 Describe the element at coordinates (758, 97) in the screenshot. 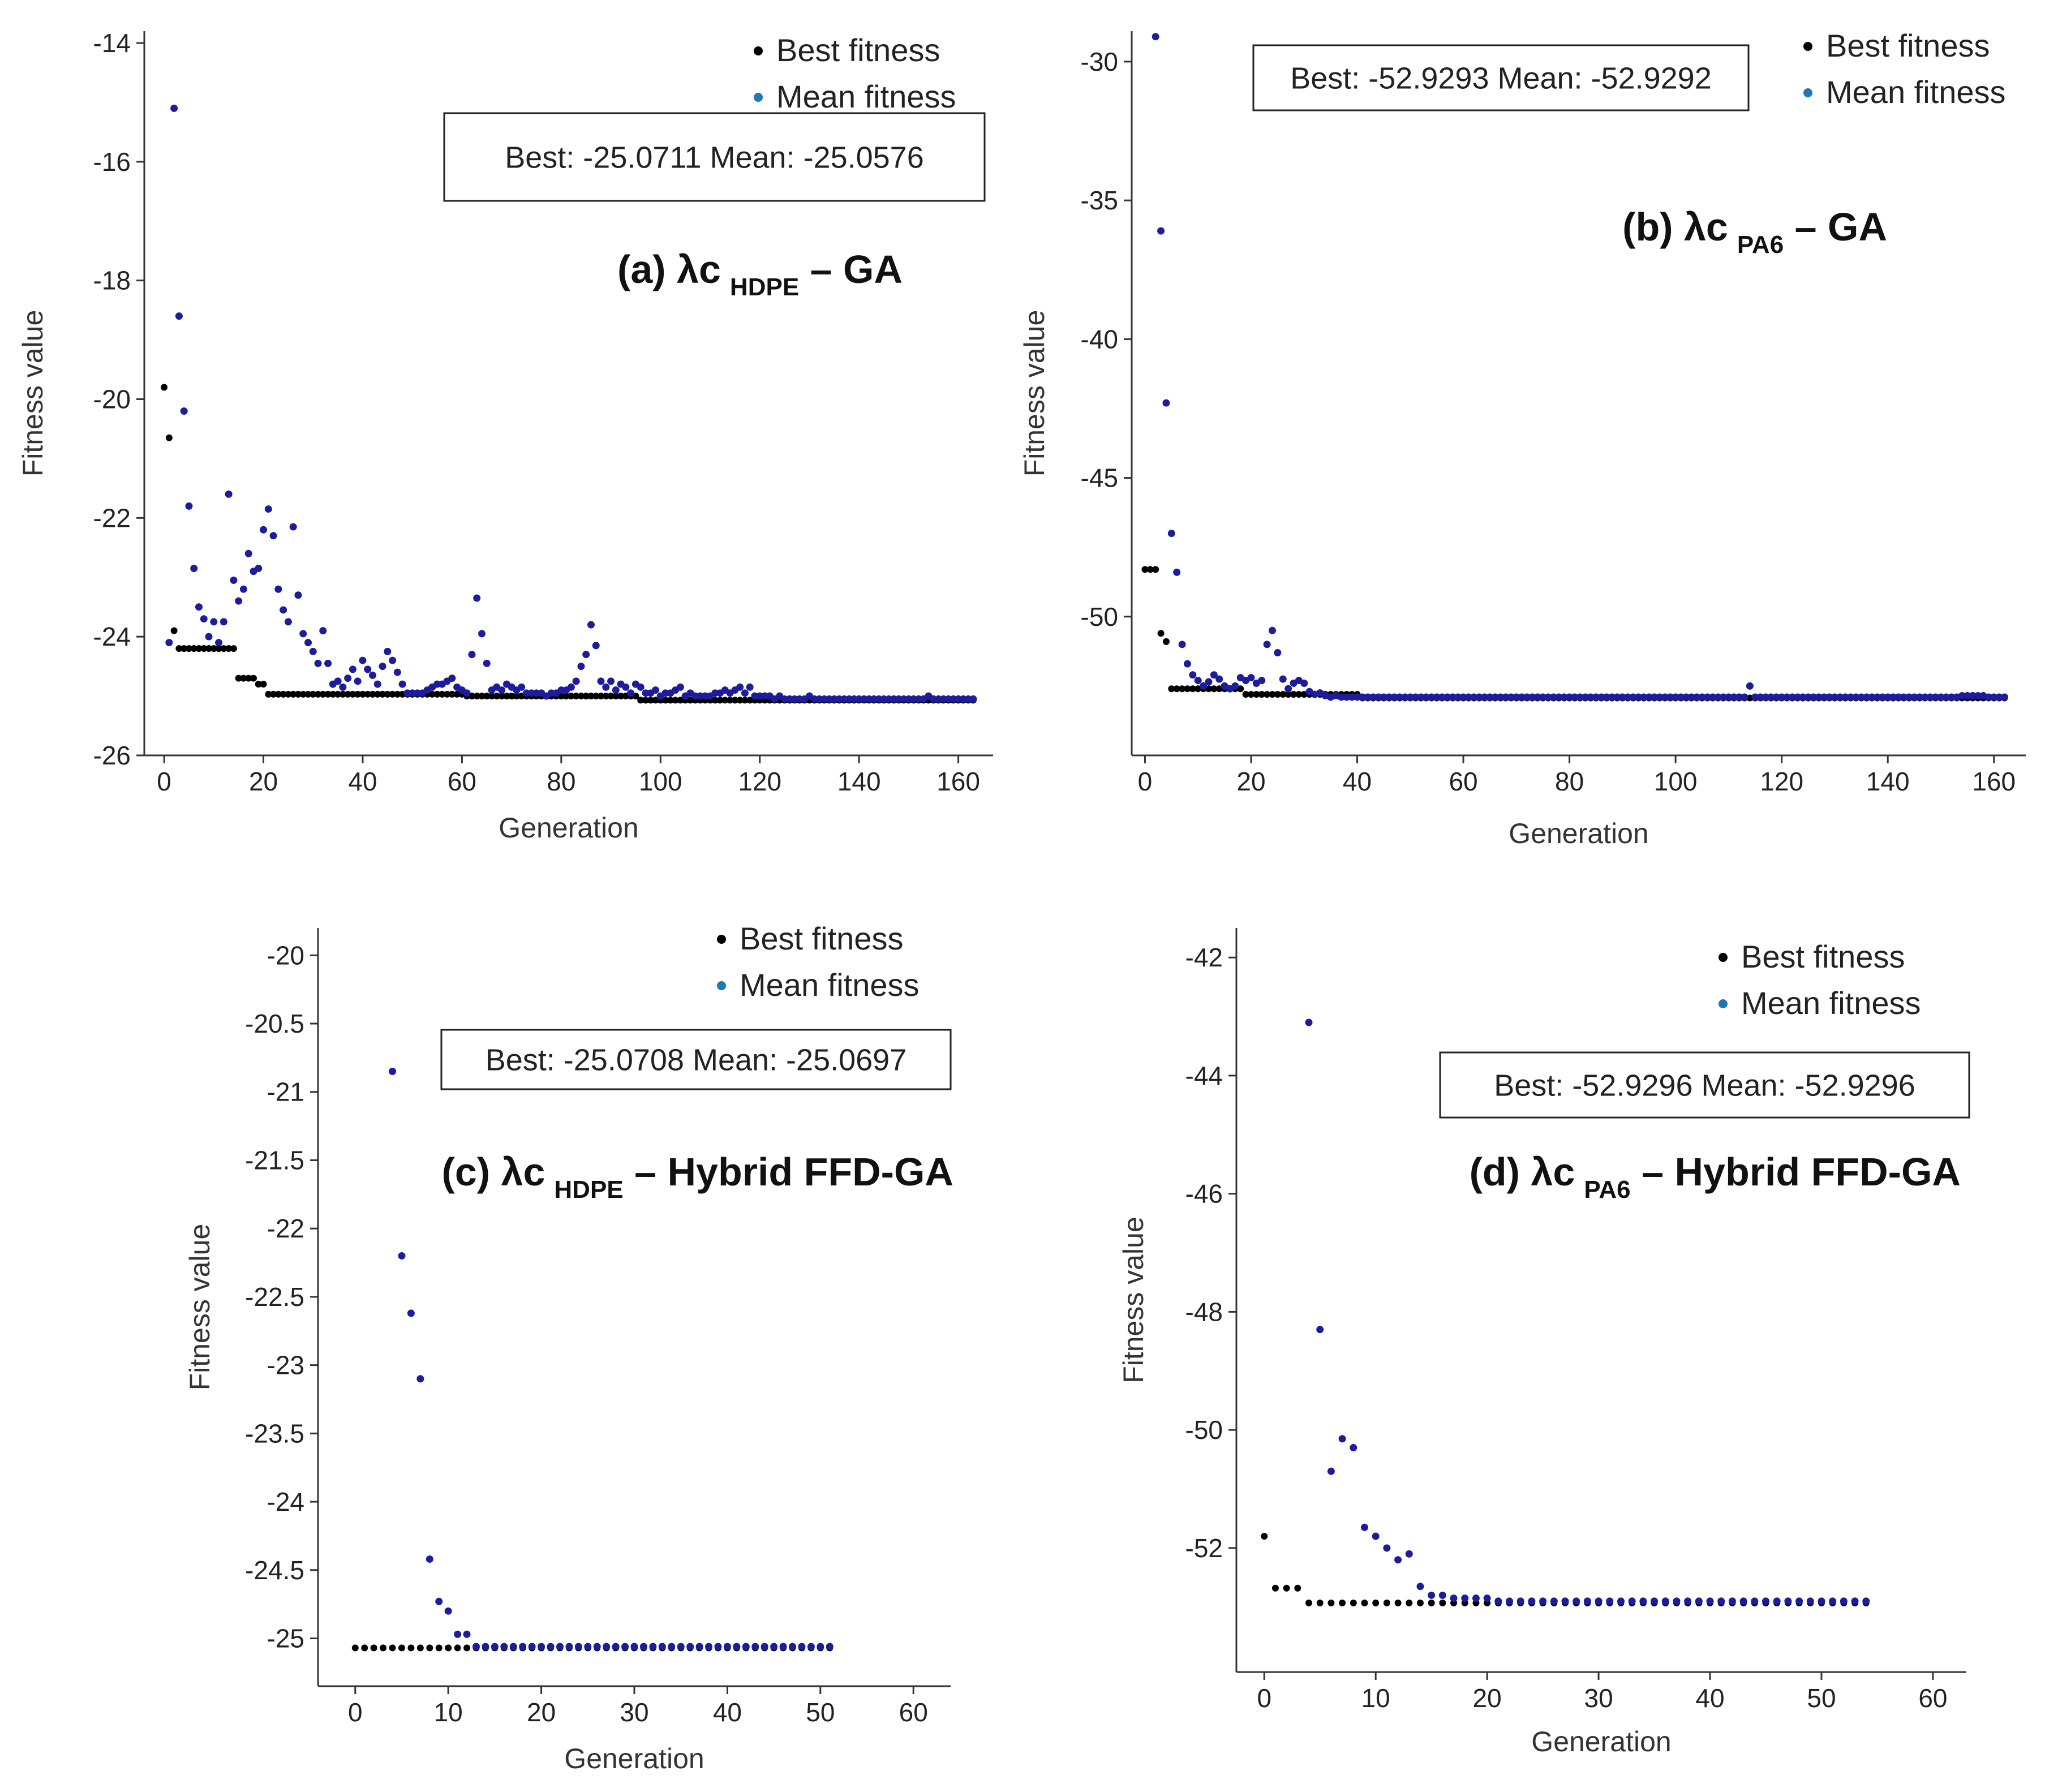

I see `legend-marker-mean` at that location.